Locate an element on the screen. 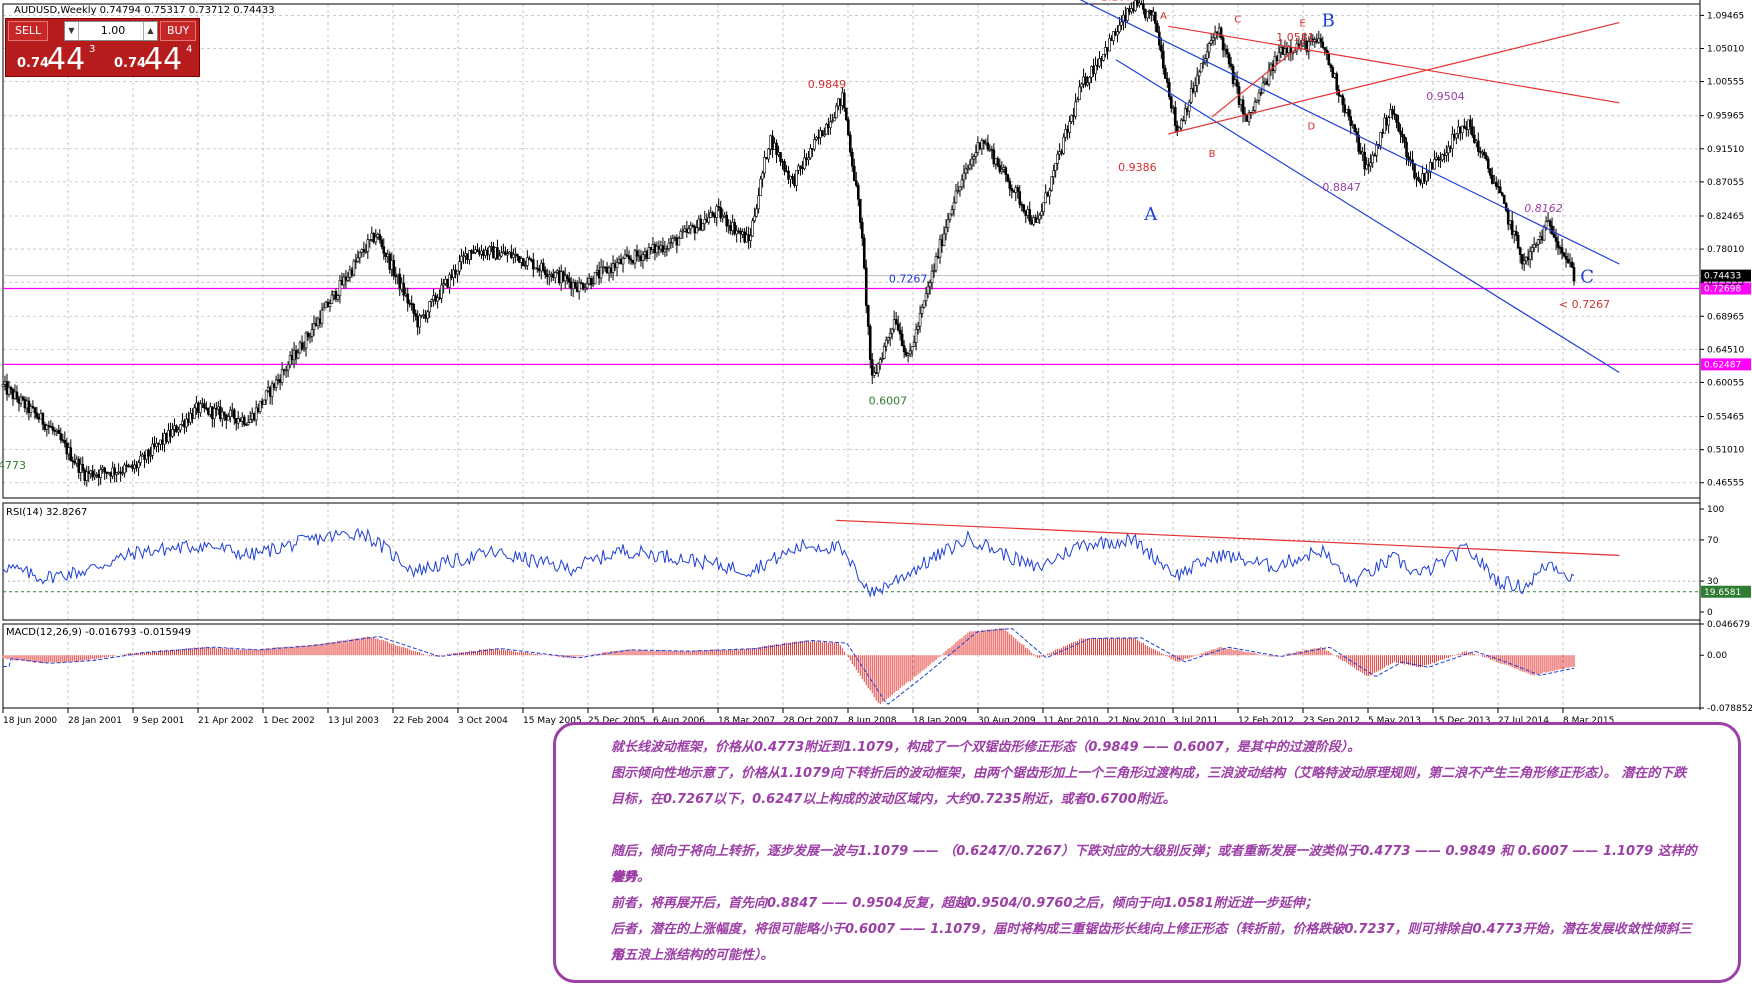 This screenshot has width=1752, height=988. rsi-tick-label: 0 is located at coordinates (1710, 613).